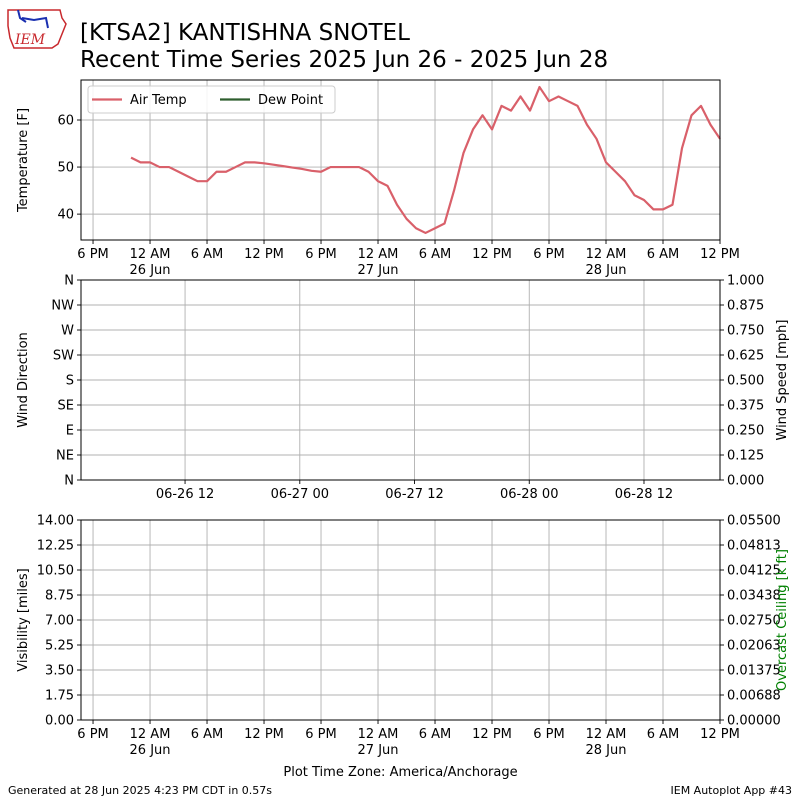 Image resolution: width=800 pixels, height=800 pixels. Describe the element at coordinates (745, 481) in the screenshot. I see `y2-tick-label: 0.000` at that location.